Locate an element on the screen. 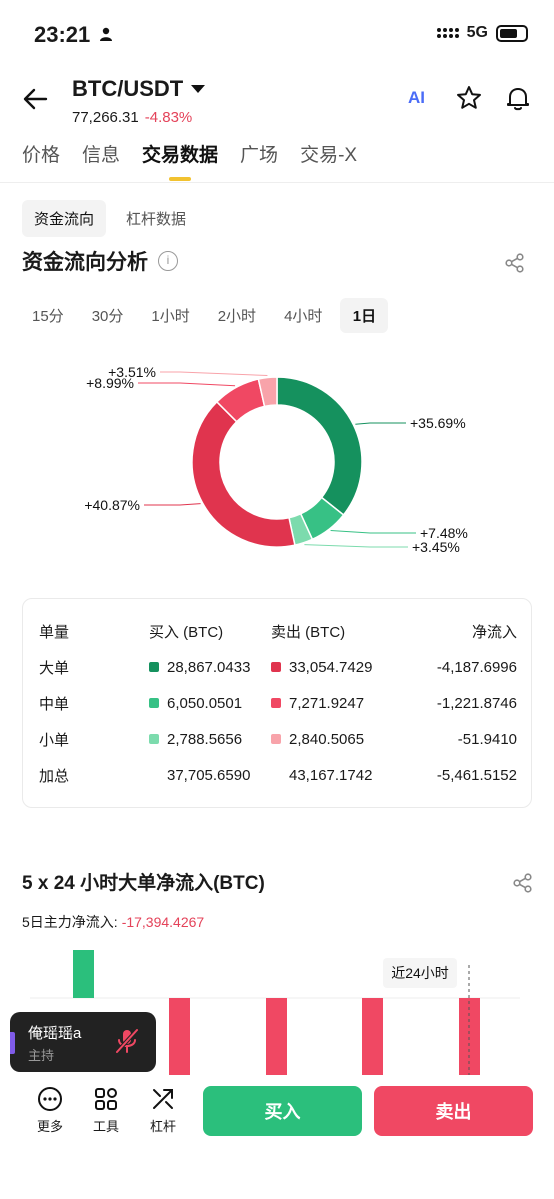 This screenshot has height=1199, width=554. row-label: 中单 is located at coordinates (54, 704).